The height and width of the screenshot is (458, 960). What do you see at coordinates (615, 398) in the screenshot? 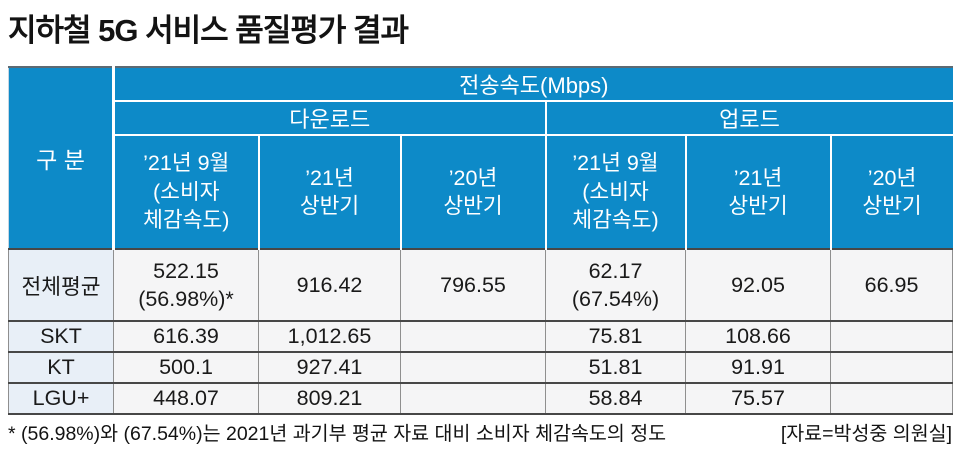
I see `cell-lgu-ul-sep21: 58.84` at bounding box center [615, 398].